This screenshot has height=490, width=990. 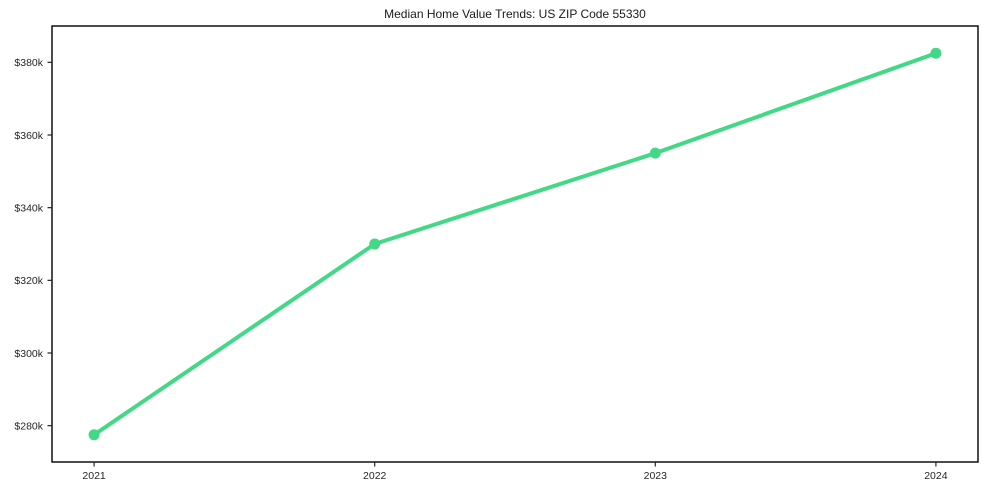 What do you see at coordinates (656, 476) in the screenshot?
I see `x-tick-label: 2023` at bounding box center [656, 476].